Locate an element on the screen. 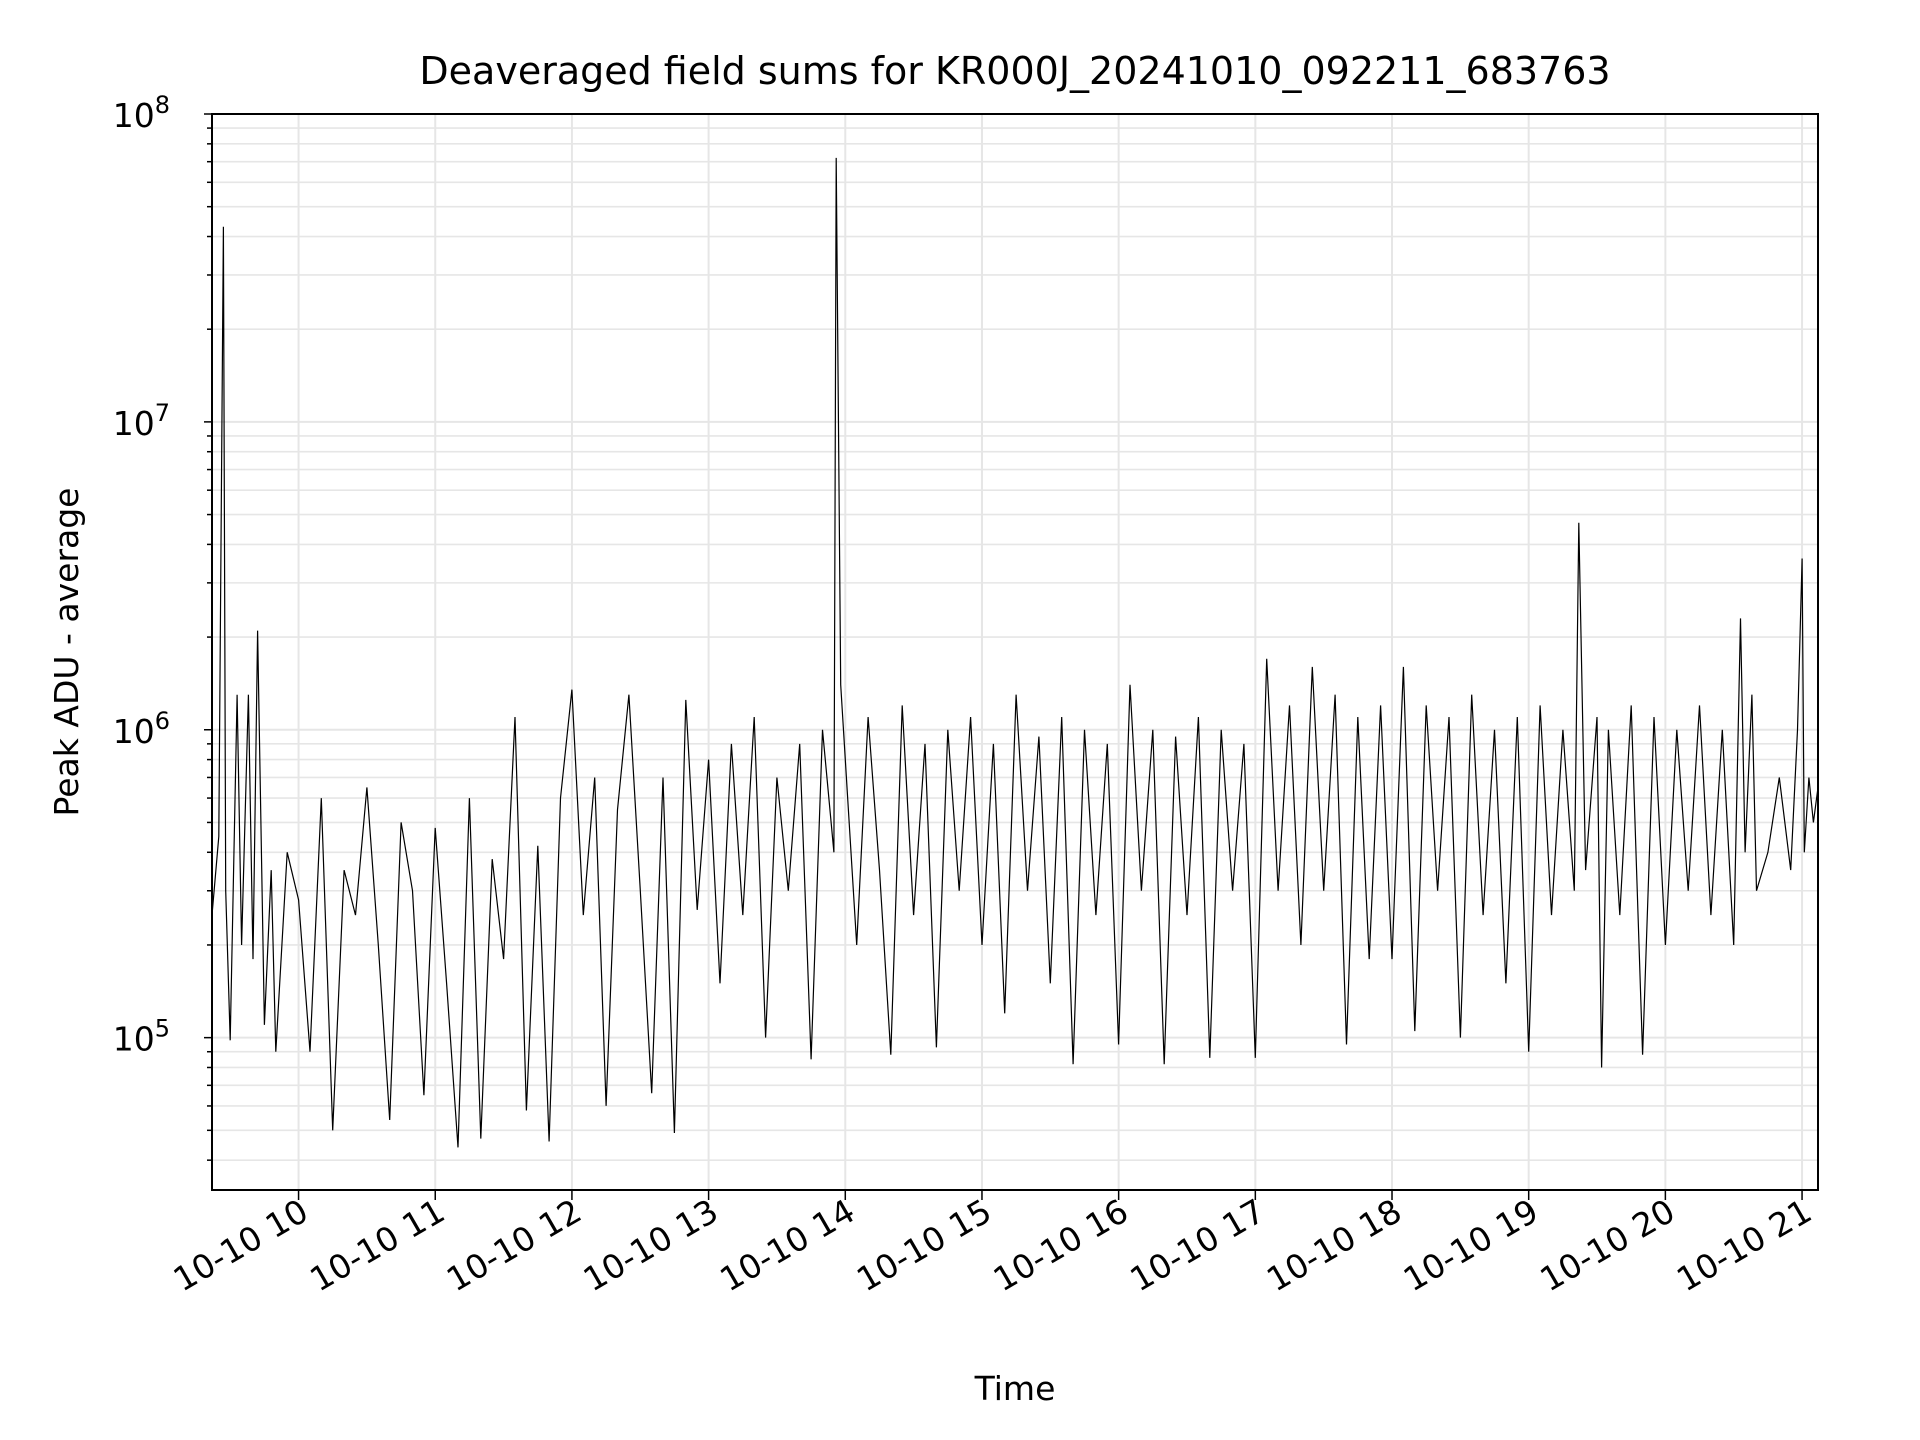 The image size is (1920, 1440). y-tick-label: 10⁷ is located at coordinates (141, 421).